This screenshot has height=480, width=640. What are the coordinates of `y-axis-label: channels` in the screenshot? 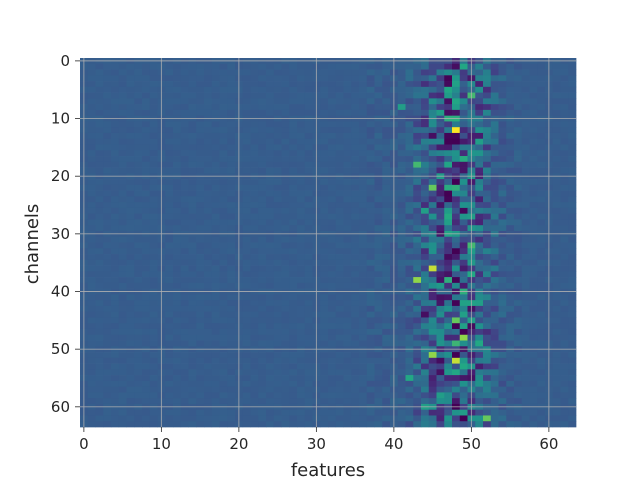 It's located at (32, 244).